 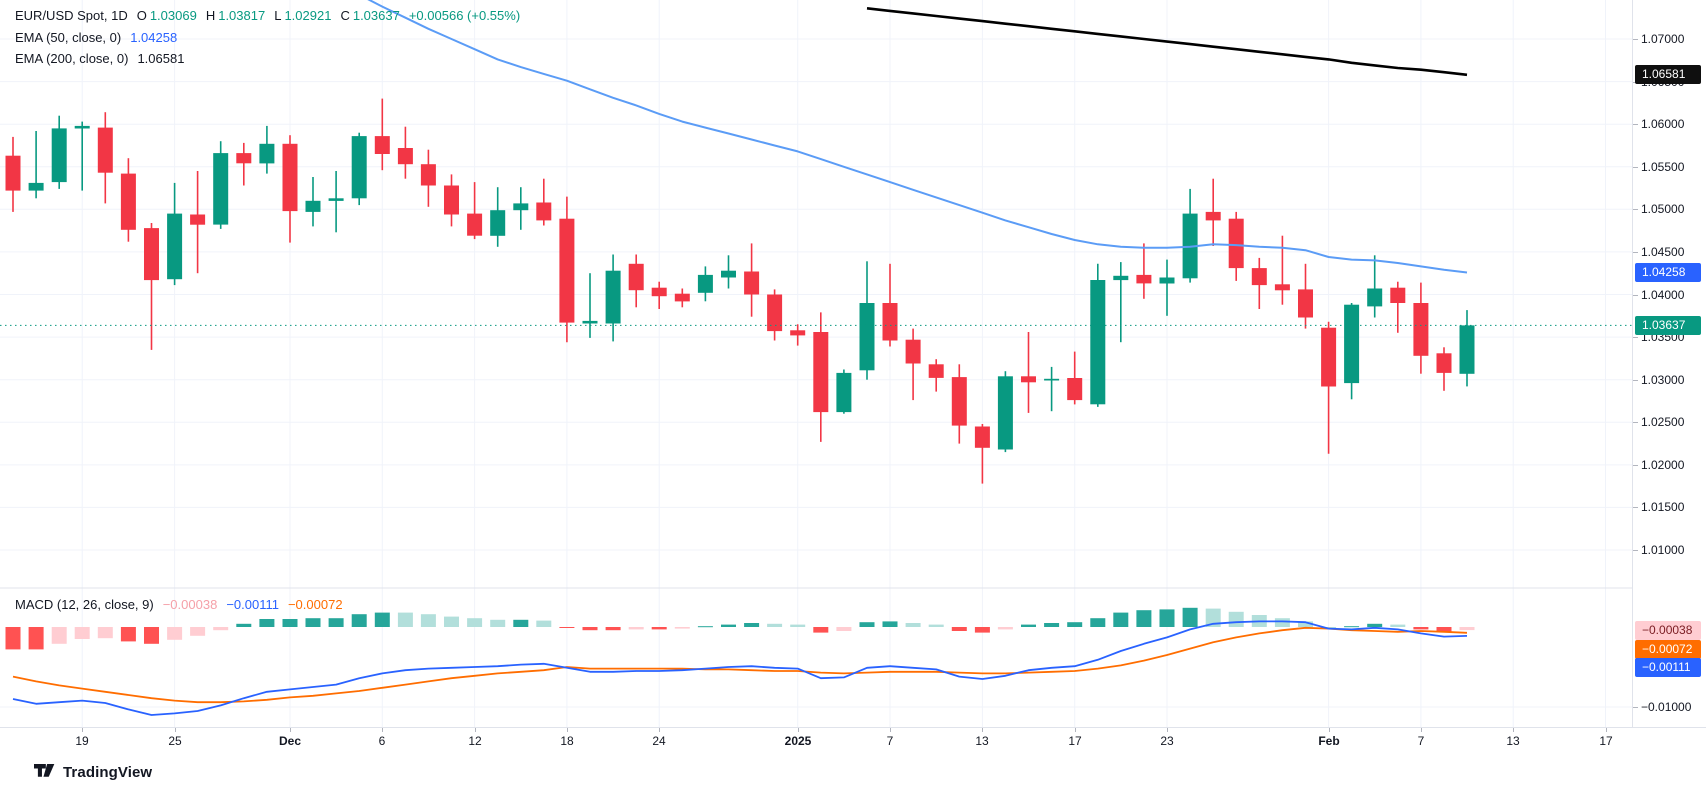 I want to click on price-axis-label: 1.02000, so click(x=1663, y=465).